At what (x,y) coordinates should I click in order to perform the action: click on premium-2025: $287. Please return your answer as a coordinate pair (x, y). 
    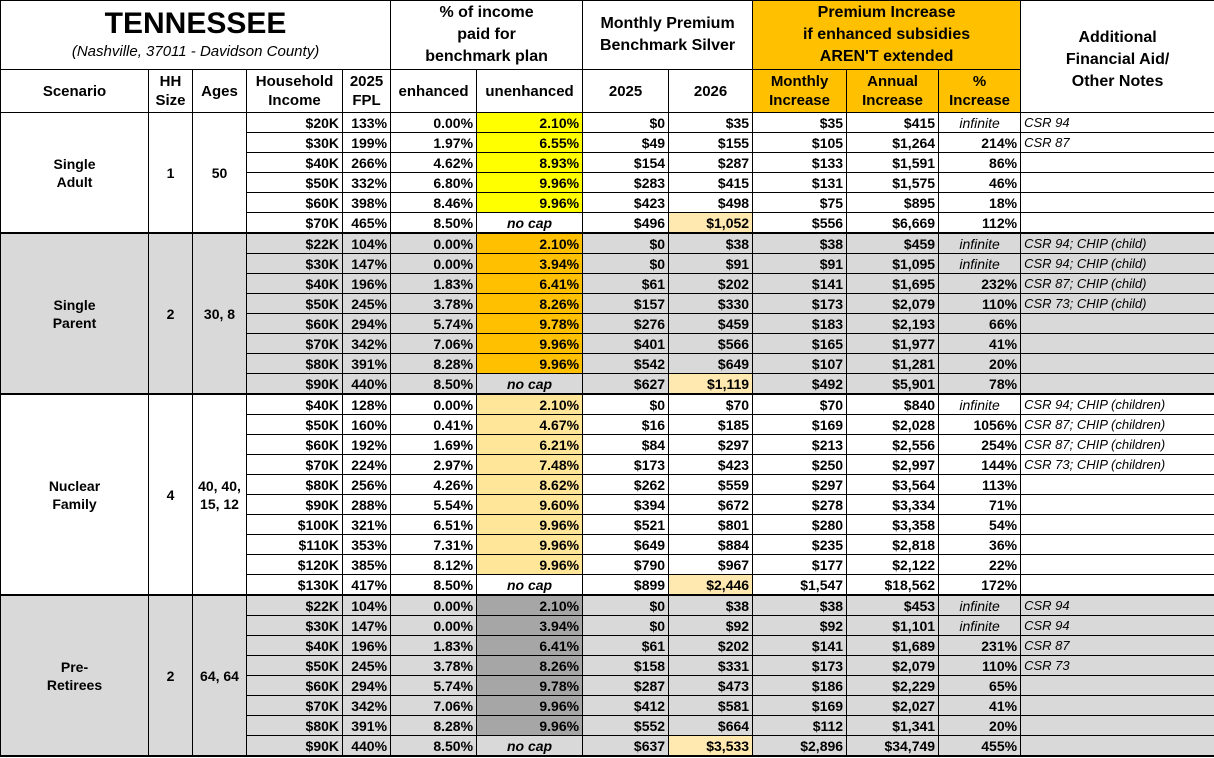
    Looking at the image, I should click on (626, 685).